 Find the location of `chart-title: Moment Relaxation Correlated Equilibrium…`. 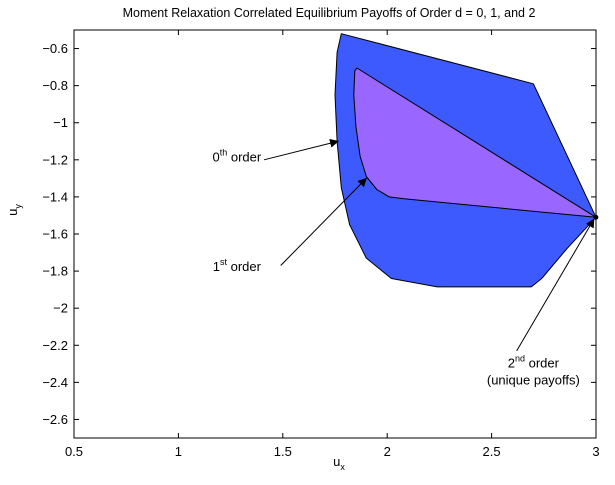

chart-title: Moment Relaxation Correlated Equilibrium… is located at coordinates (329, 13).